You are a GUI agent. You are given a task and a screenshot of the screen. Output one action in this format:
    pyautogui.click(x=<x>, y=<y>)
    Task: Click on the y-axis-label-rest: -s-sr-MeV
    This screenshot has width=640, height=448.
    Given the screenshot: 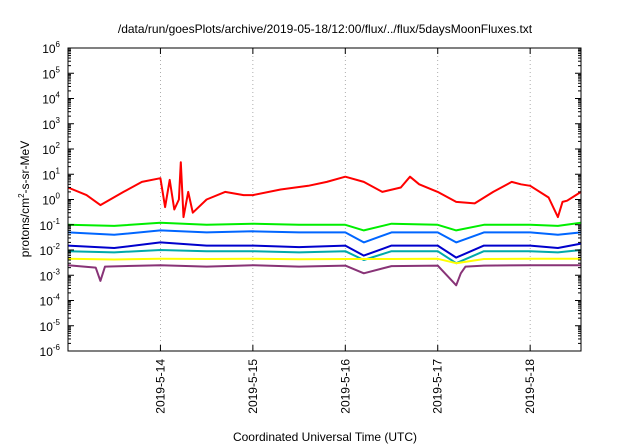 What is the action you would take?
    pyautogui.click(x=25, y=167)
    